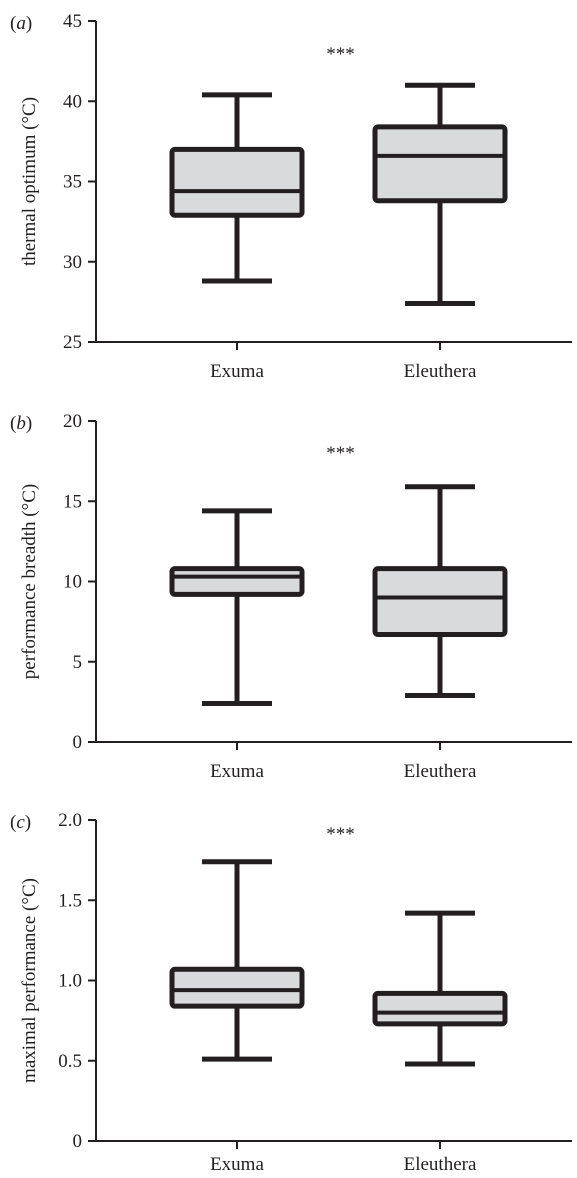  What do you see at coordinates (78, 662) in the screenshot?
I see `y-tick-label: 5` at bounding box center [78, 662].